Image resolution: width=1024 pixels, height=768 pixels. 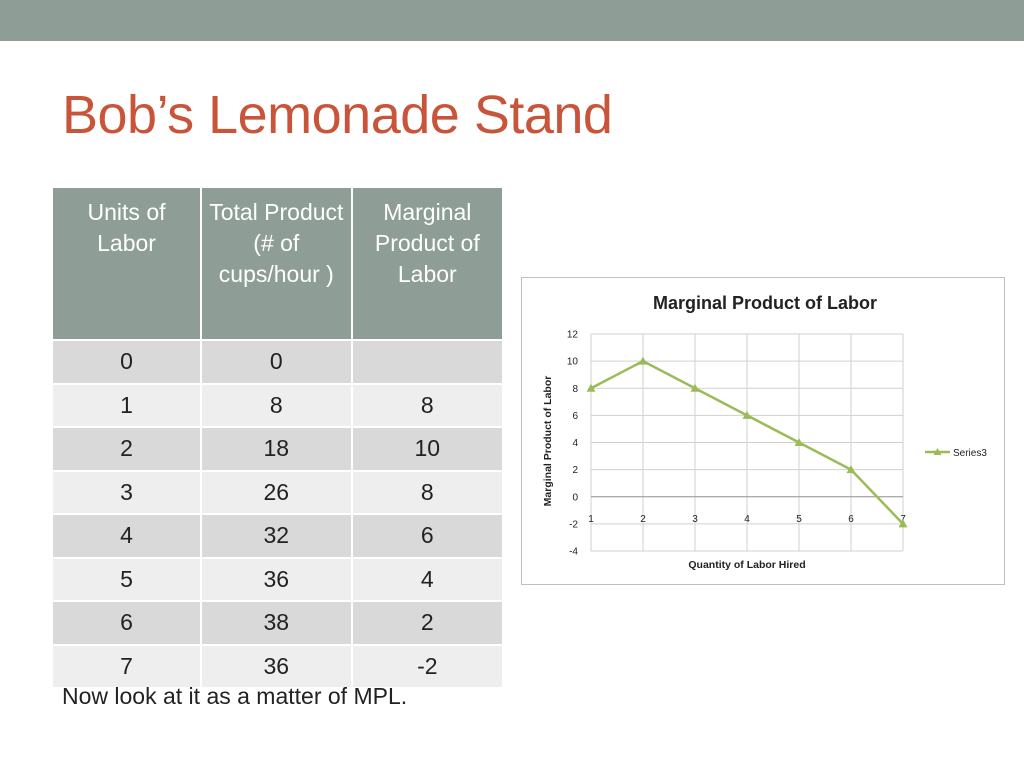 What do you see at coordinates (573, 524) in the screenshot?
I see `y-tick-label: -2` at bounding box center [573, 524].